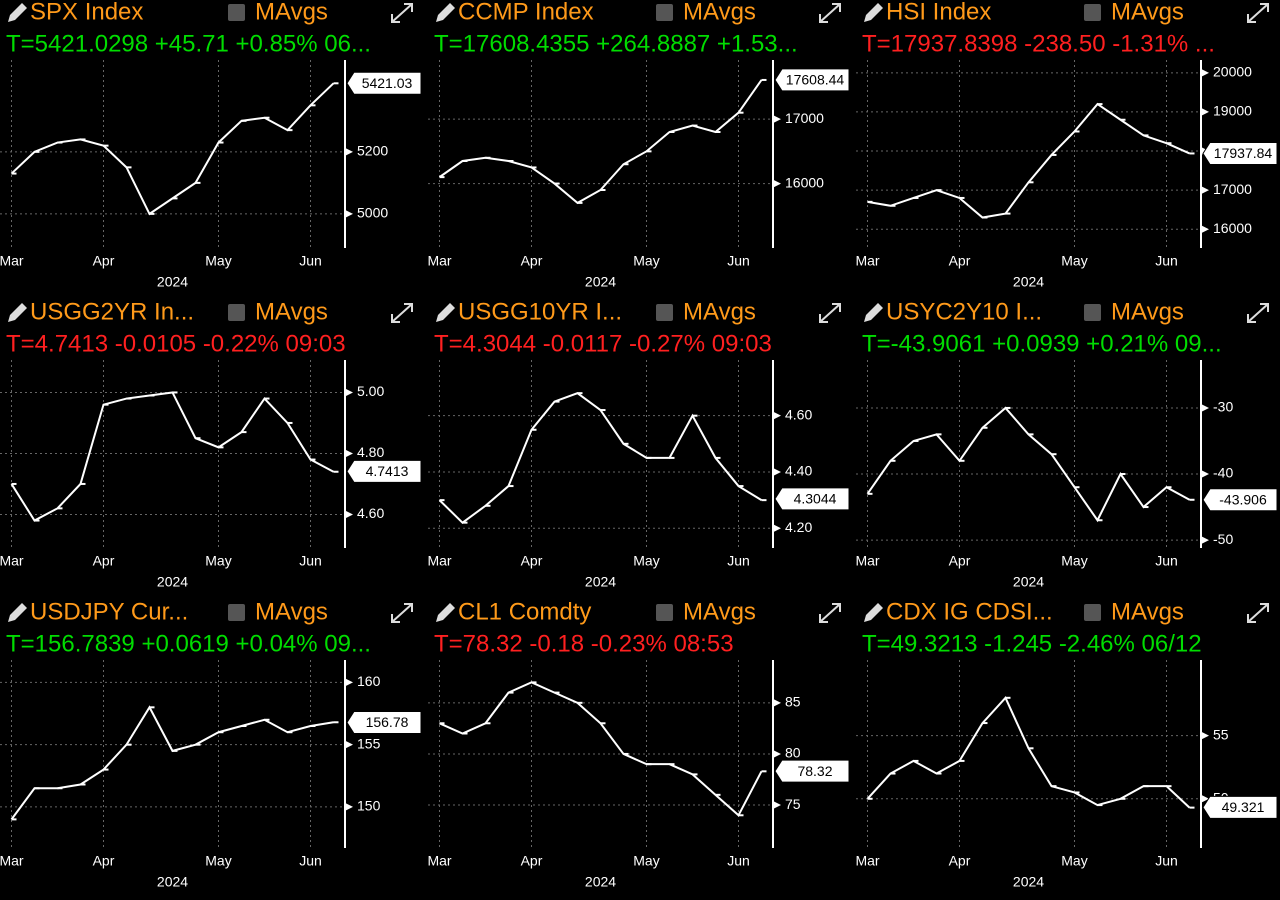  I want to click on y-tick-label: 150, so click(369, 806).